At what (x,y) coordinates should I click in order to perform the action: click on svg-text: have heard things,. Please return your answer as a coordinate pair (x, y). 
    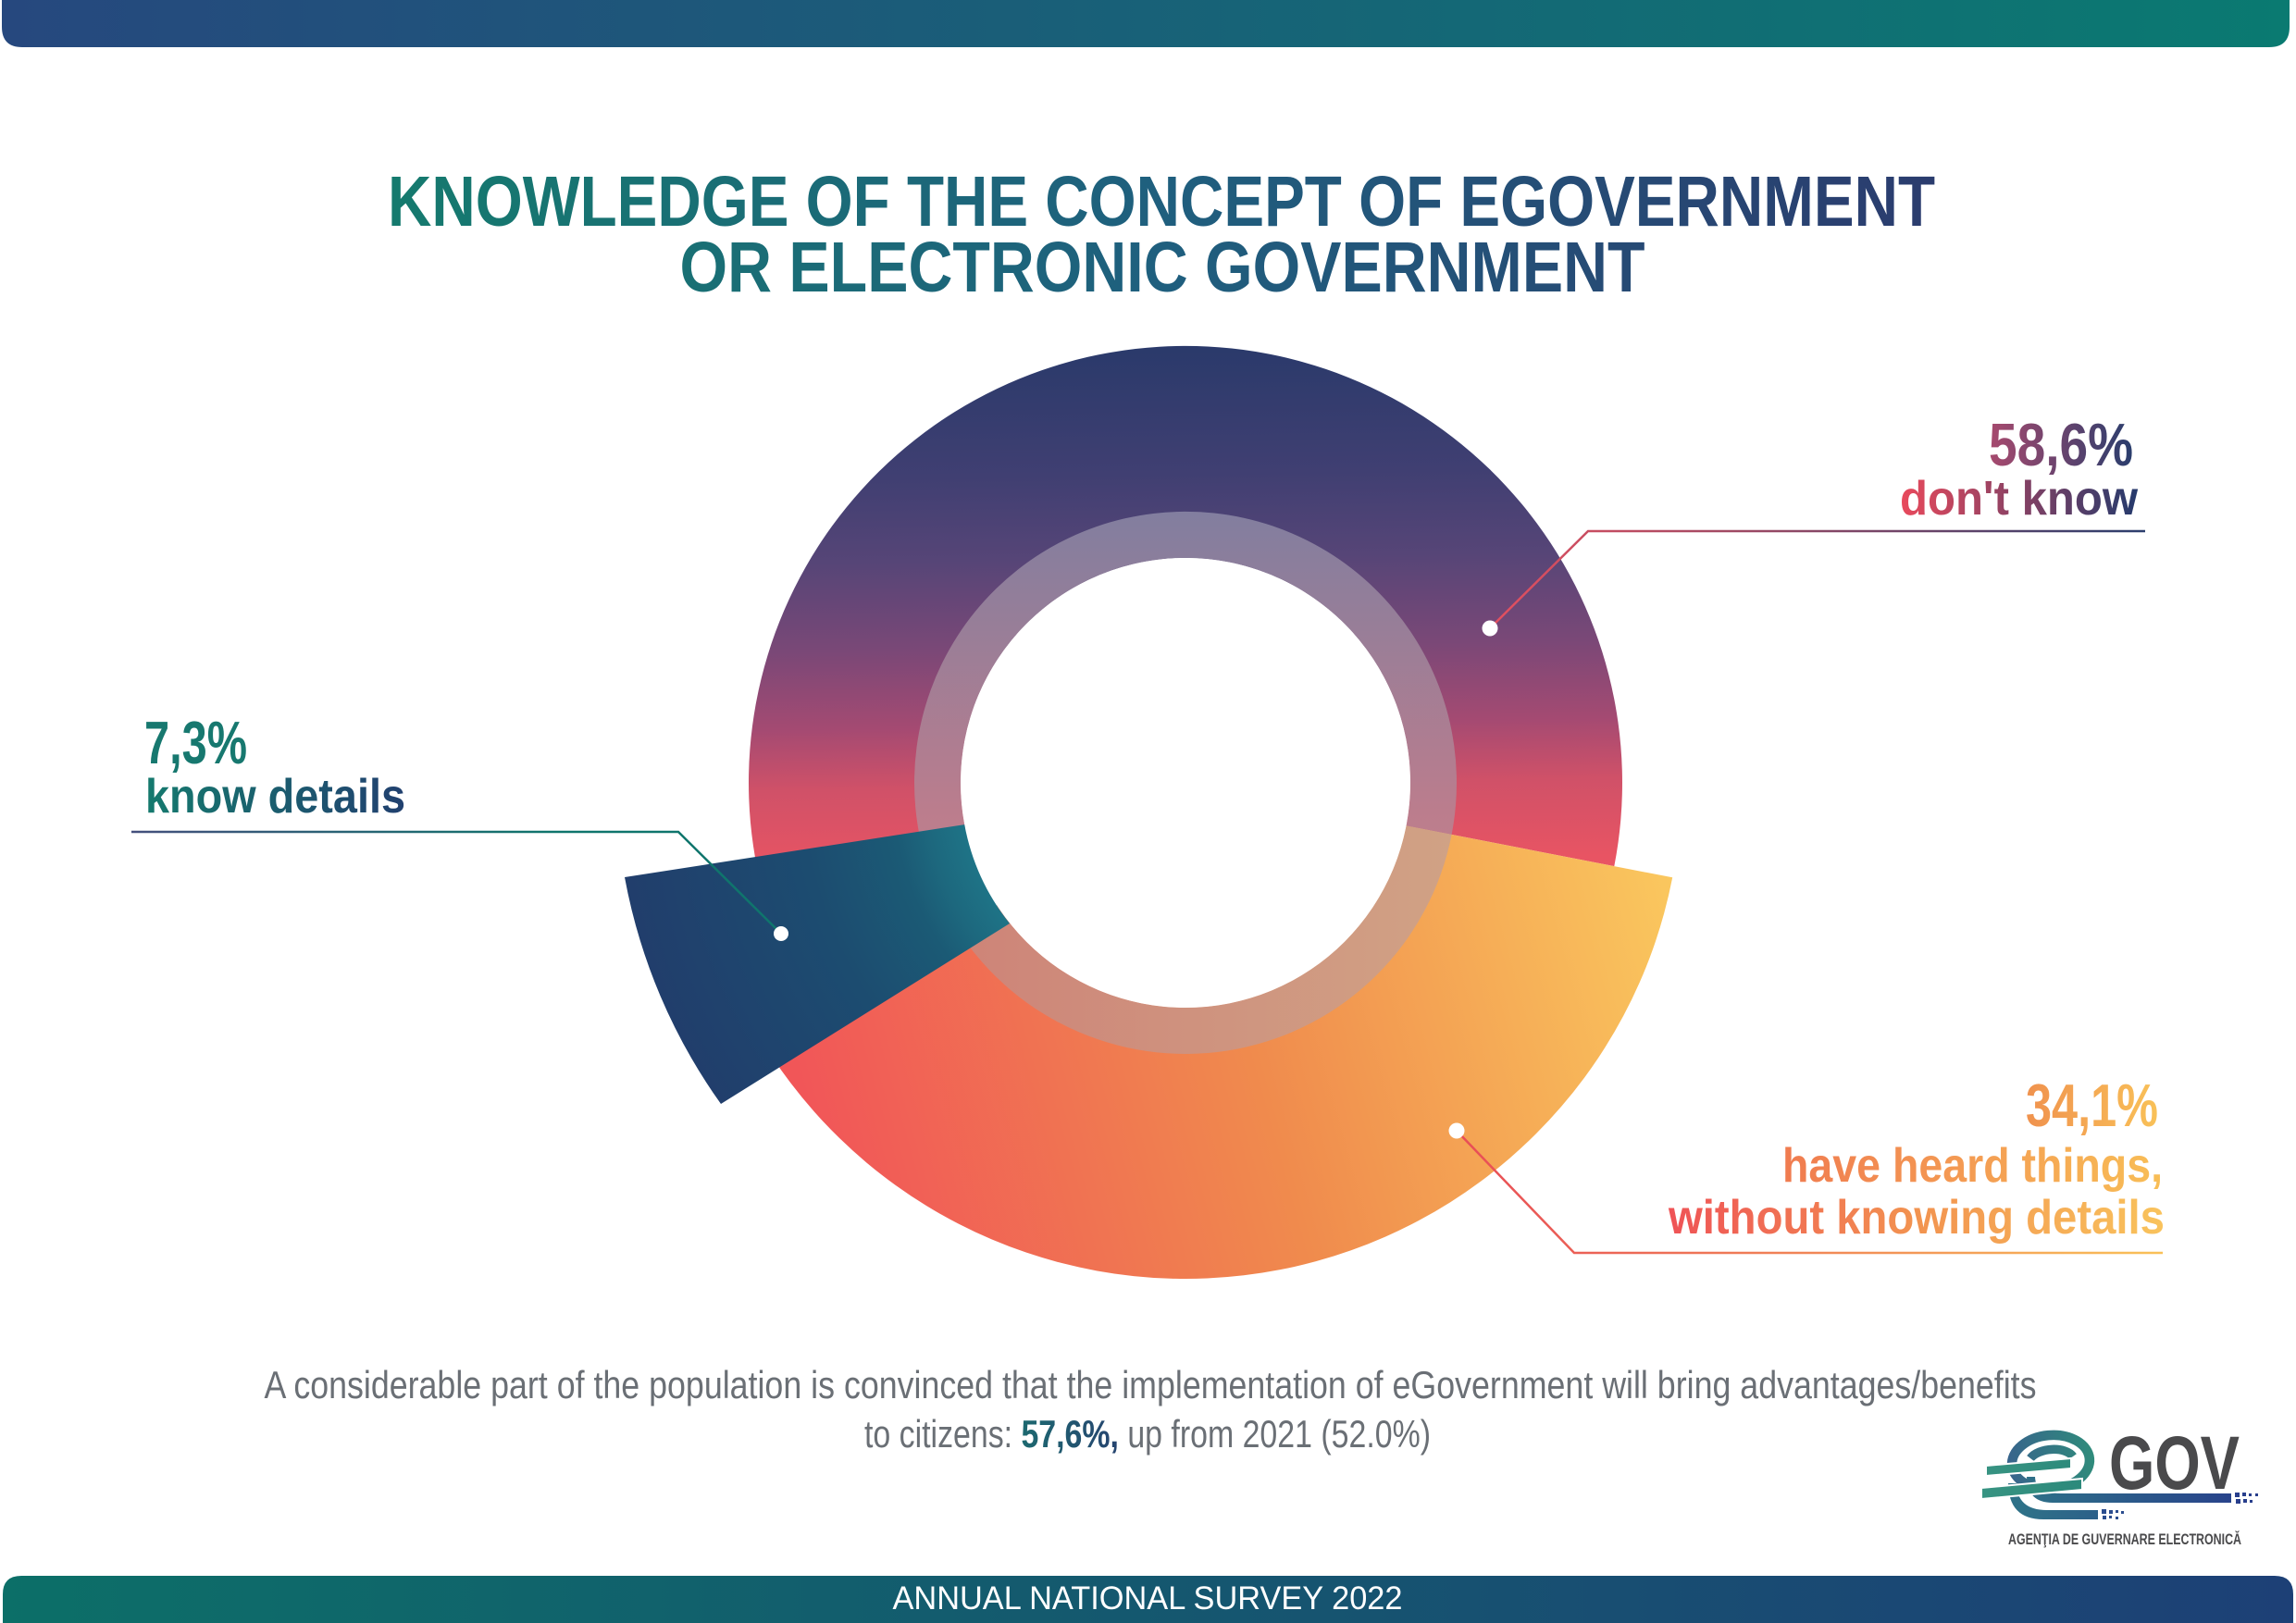
    Looking at the image, I should click on (1973, 1166).